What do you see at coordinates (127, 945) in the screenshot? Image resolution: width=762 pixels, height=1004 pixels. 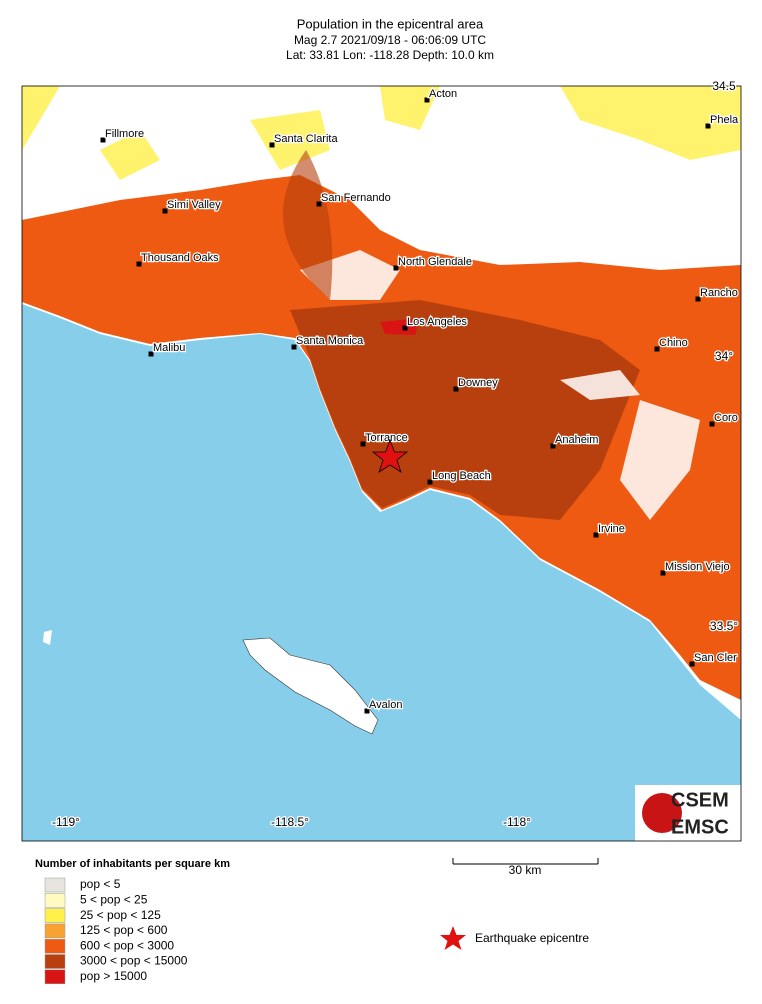 I see `legend-label: 600 < pop < 3000` at bounding box center [127, 945].